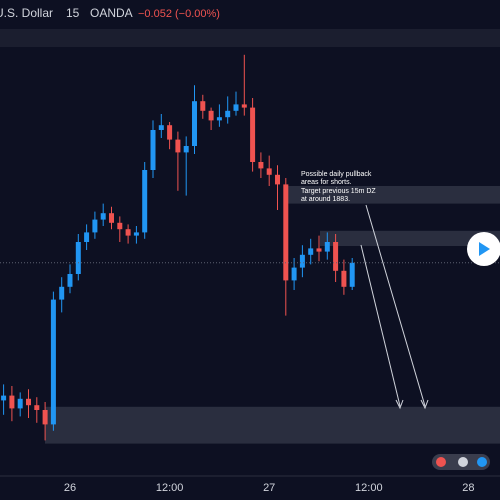 The width and height of the screenshot is (500, 500). Describe the element at coordinates (250, 38) in the screenshot. I see `header-band` at that location.